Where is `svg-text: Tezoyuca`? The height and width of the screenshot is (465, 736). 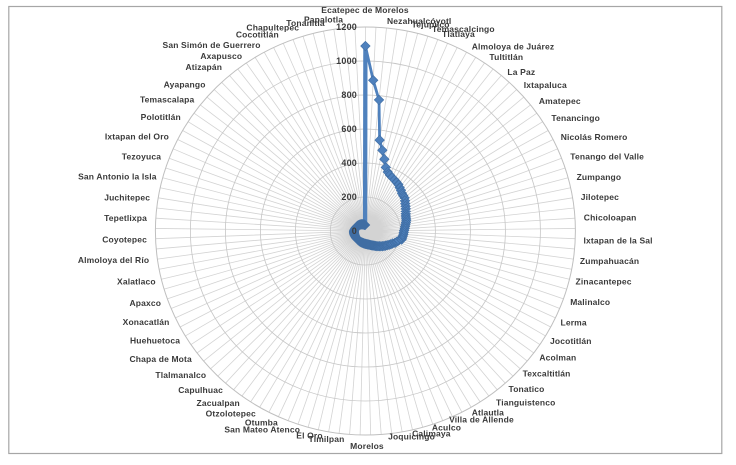 svg-text: Tezoyuca is located at coordinates (141, 156).